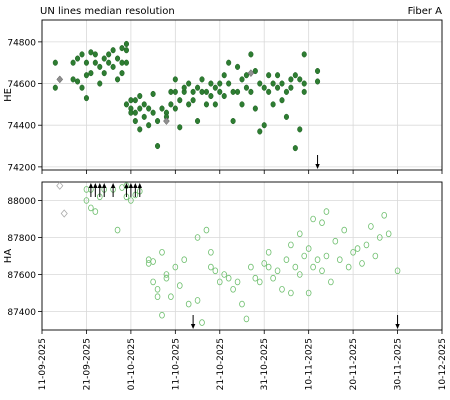  Describe the element at coordinates (399, 364) in the screenshot. I see `xtick-label: 30-11-2025` at that location.